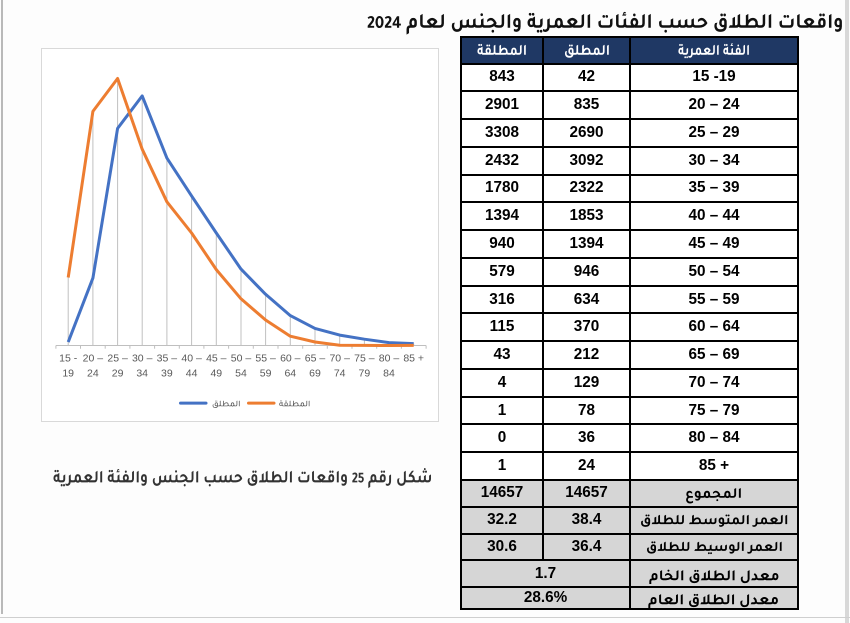 The width and height of the screenshot is (850, 623). What do you see at coordinates (389, 358) in the screenshot?
I see `svg-text: 80 –` at bounding box center [389, 358].